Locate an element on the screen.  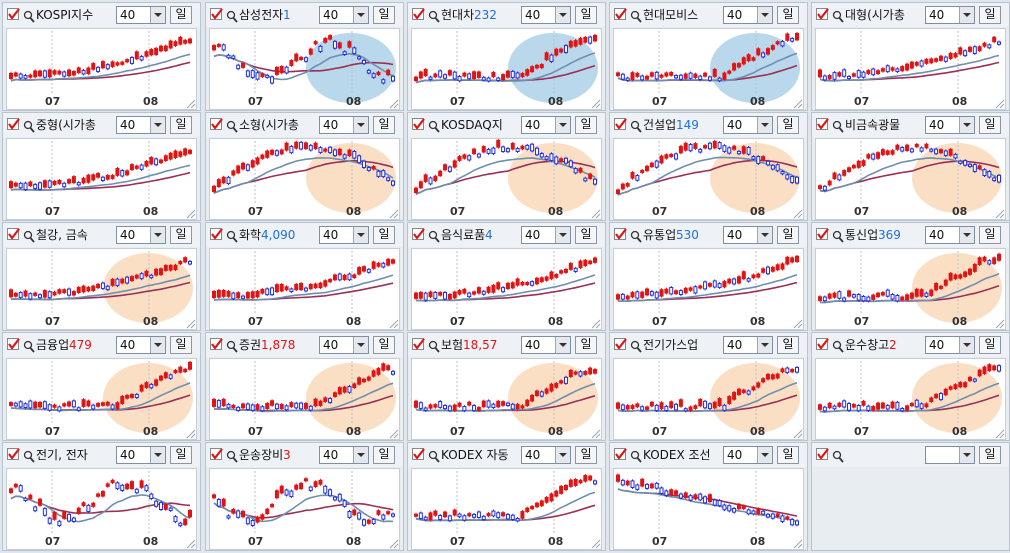
chart-panel: 전기가스업 40 일 07 08 is located at coordinates (708, 386).